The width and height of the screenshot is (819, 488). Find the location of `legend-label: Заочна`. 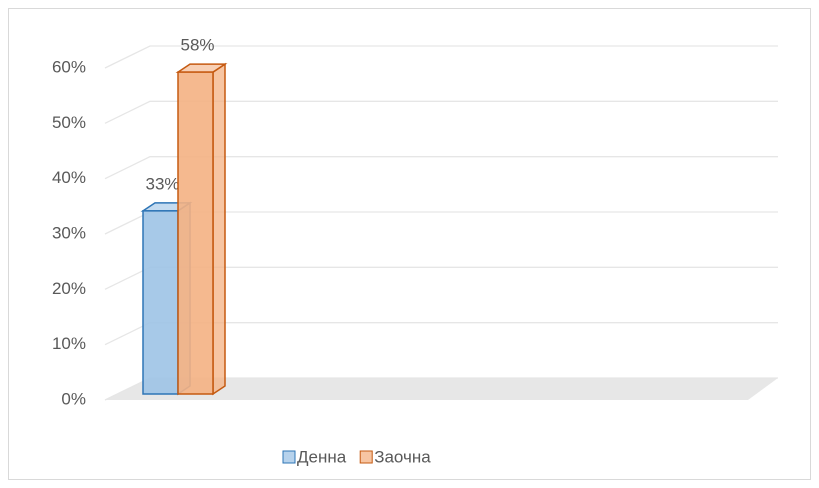

legend-label: Заочна is located at coordinates (402, 456).